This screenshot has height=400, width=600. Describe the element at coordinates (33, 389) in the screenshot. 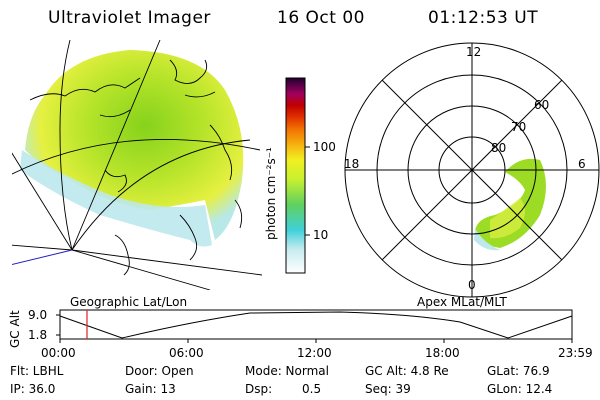

I see `ip-status: IP: 36.0` at that location.